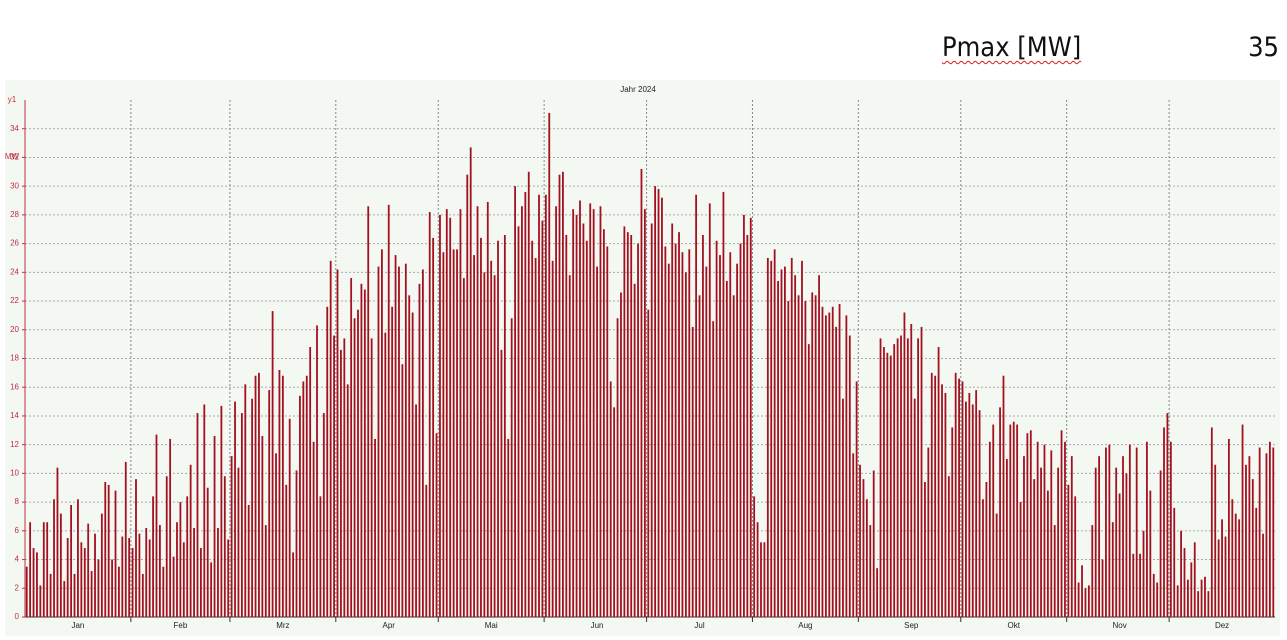  Describe the element at coordinates (17, 530) in the screenshot. I see `y-tick-label: 6` at that location.